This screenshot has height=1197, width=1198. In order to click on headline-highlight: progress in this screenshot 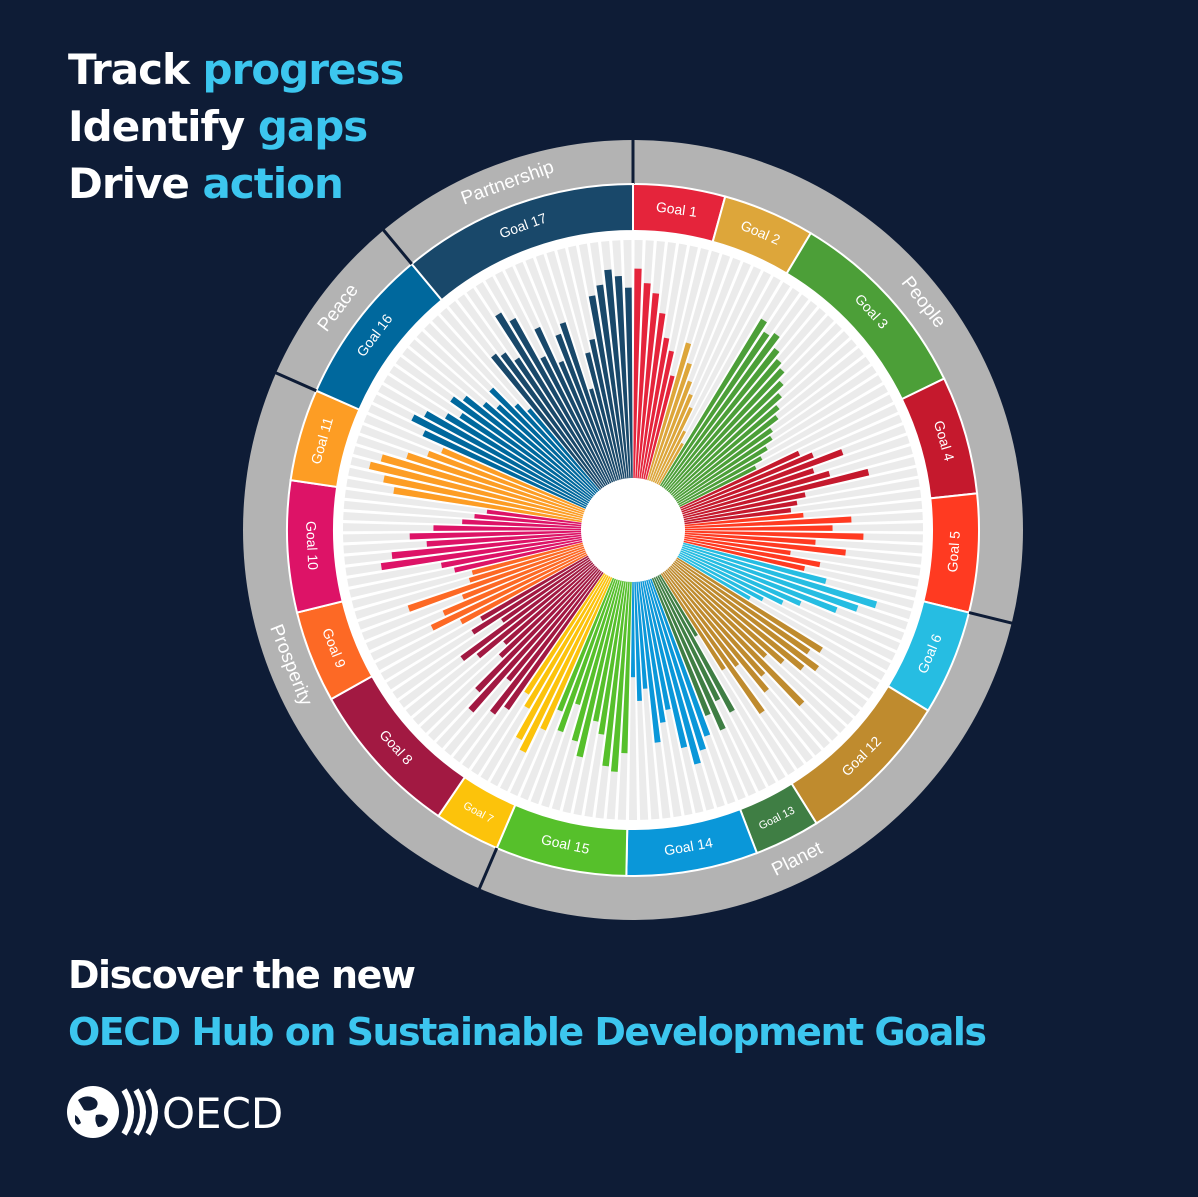, I will do `click(303, 69)`.